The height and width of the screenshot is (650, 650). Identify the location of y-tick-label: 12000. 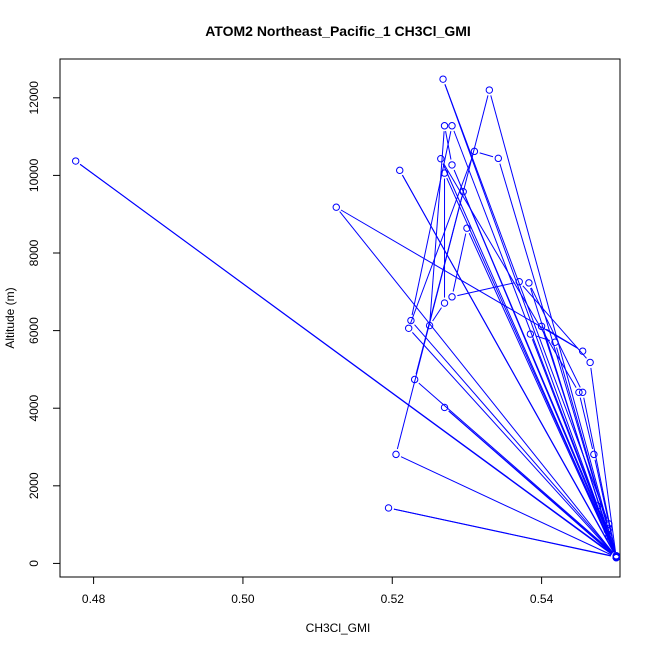
(34, 98).